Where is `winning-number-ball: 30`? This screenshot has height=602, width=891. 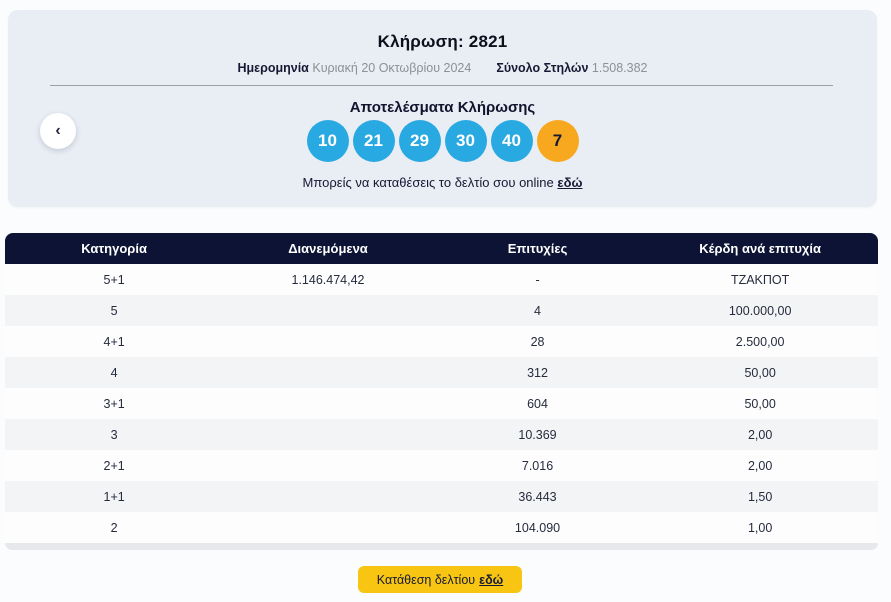 winning-number-ball: 30 is located at coordinates (465, 141).